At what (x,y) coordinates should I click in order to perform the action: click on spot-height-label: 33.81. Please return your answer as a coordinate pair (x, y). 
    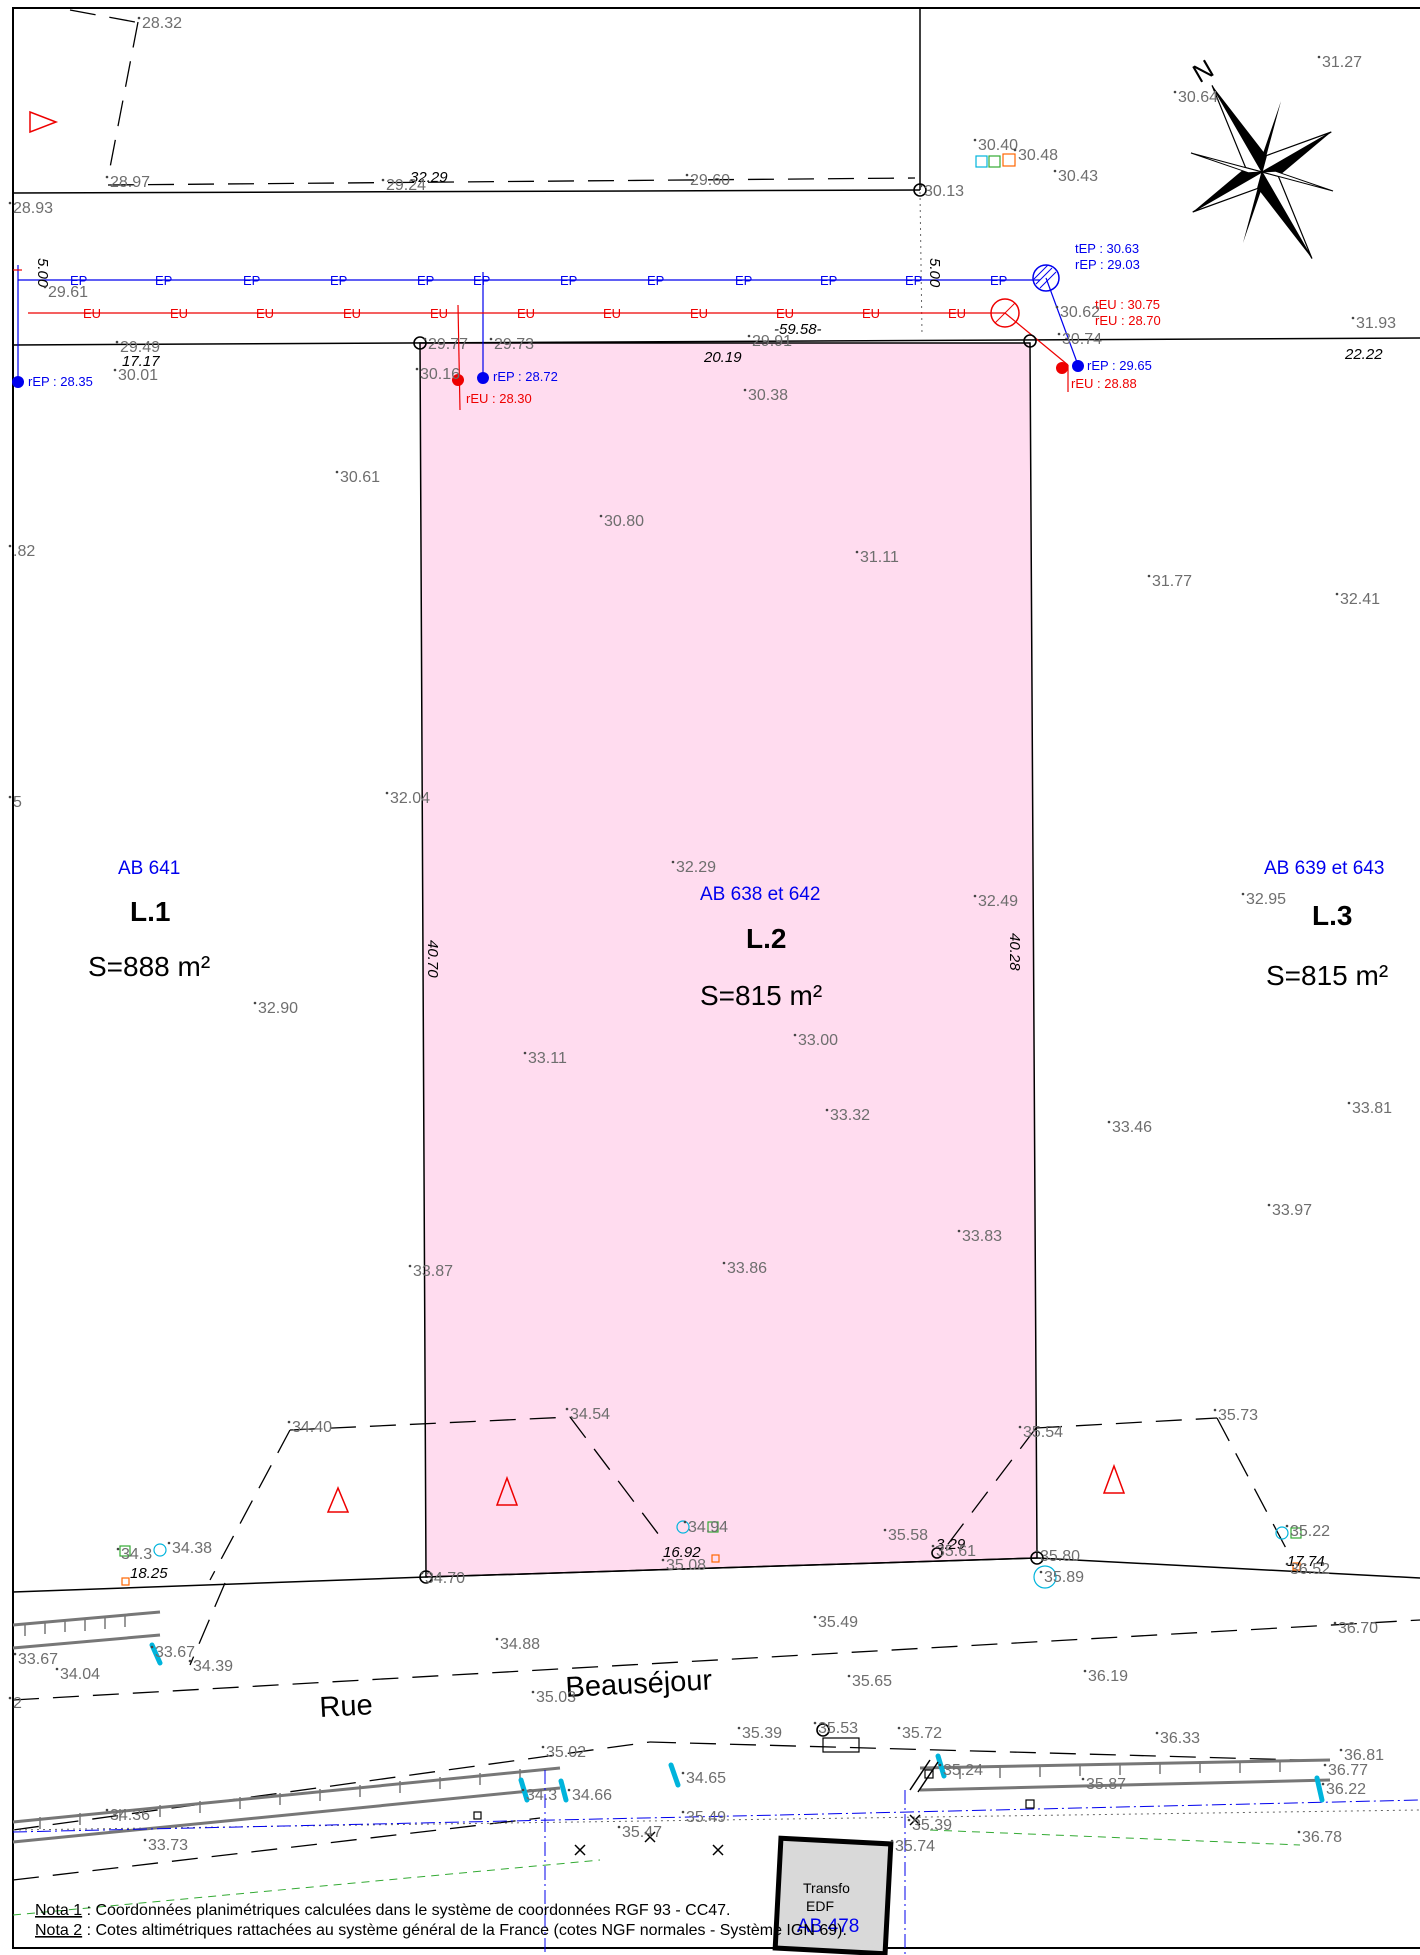
    Looking at the image, I should click on (1372, 1108).